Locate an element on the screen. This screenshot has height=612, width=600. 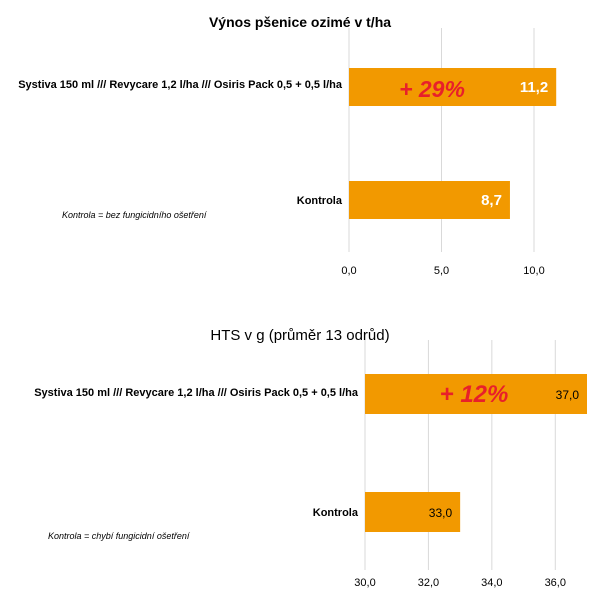
tick-label: 10,0 is located at coordinates (533, 271).